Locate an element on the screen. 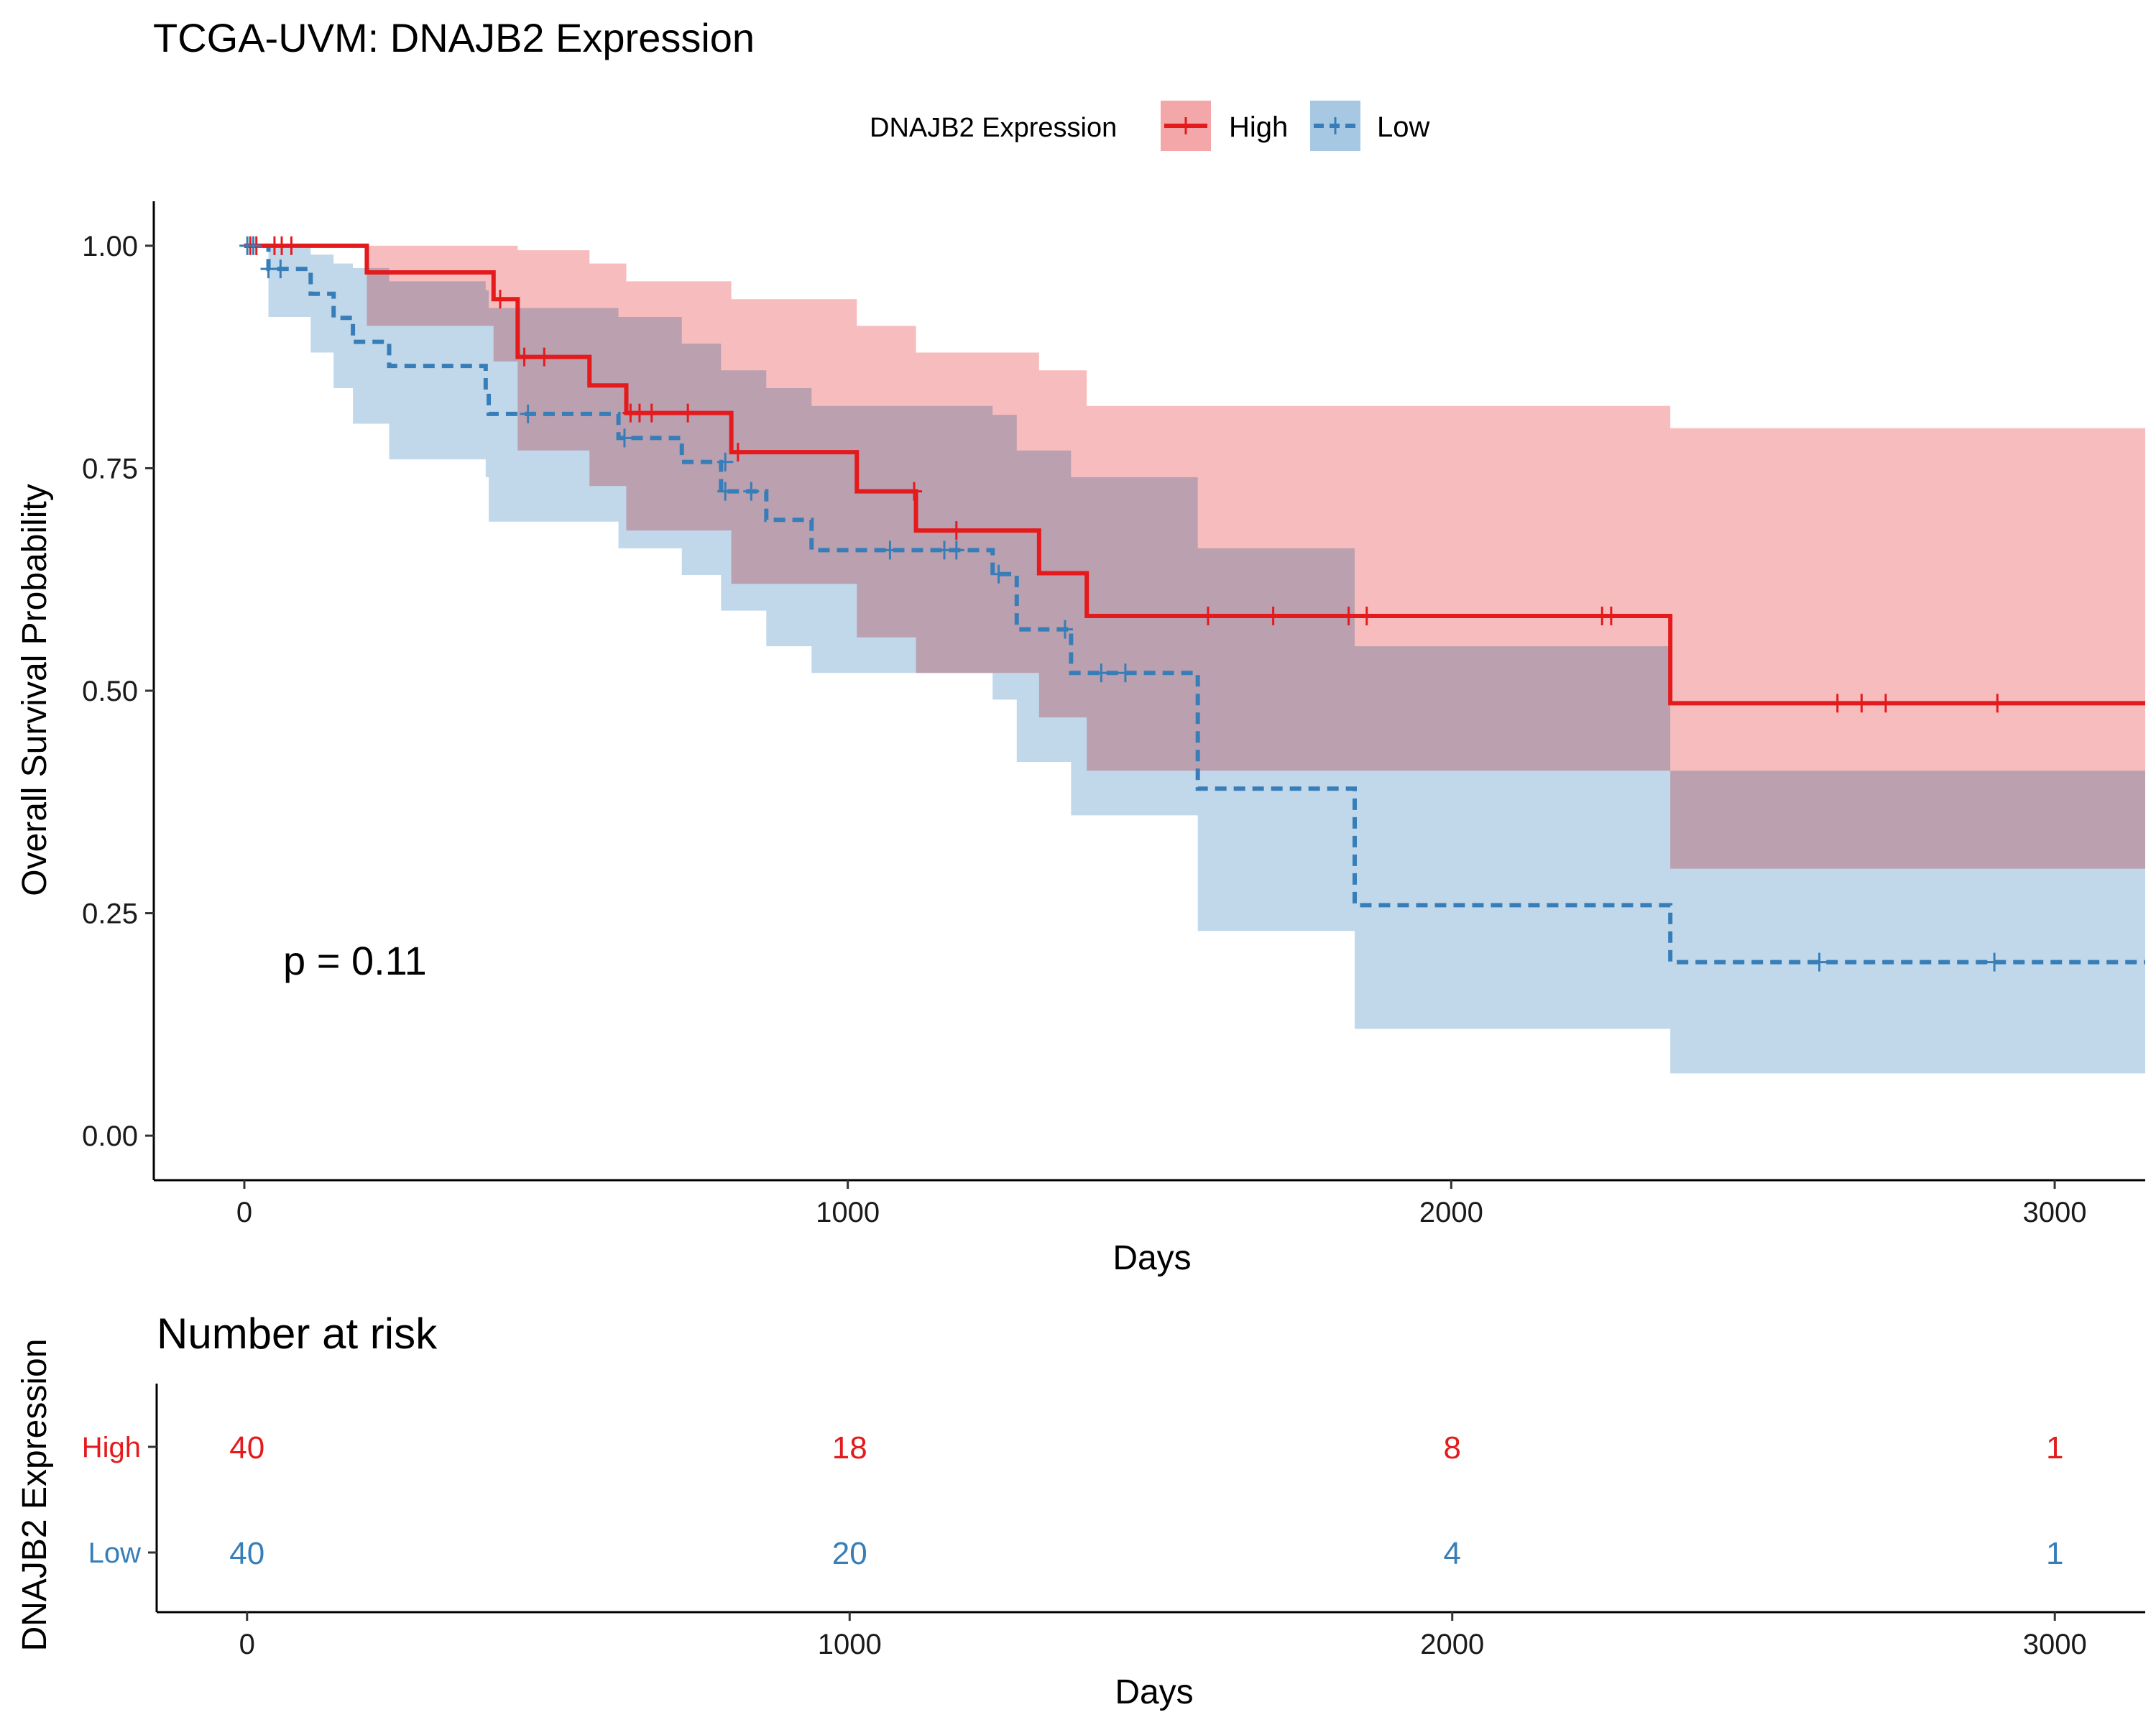 Image resolution: width=2156 pixels, height=1725 pixels. y-tick-label: 0.50 is located at coordinates (110, 691).